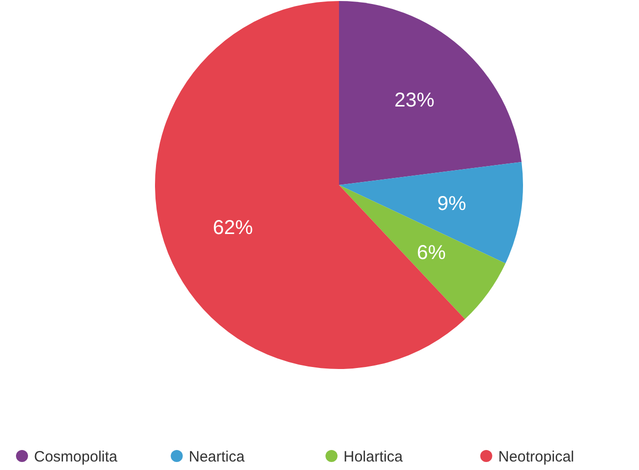  I want to click on legend-label: Cosmopolita, so click(76, 457).